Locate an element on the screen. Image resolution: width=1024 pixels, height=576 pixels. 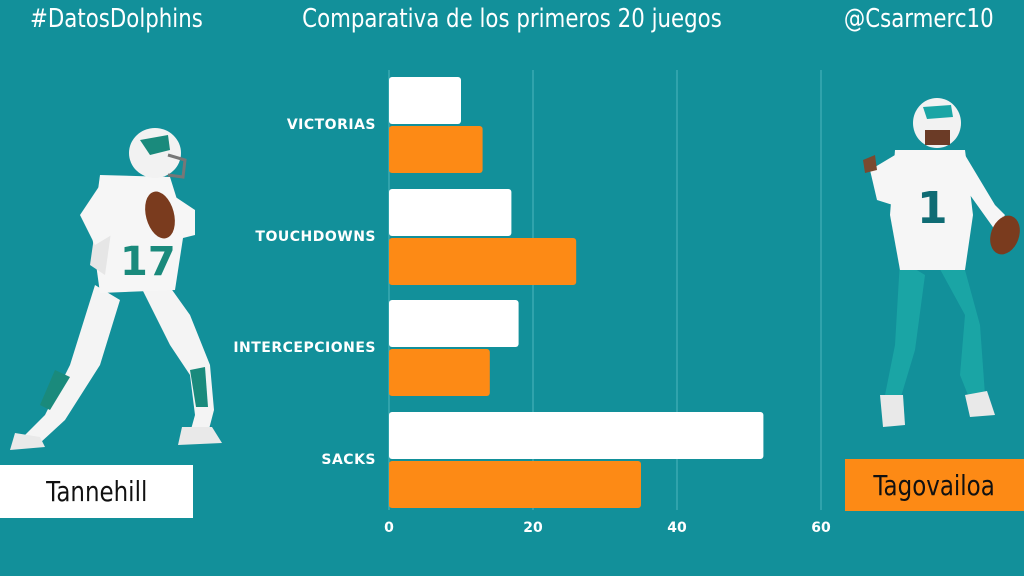
tannehill-name-label: Tannehill is located at coordinates (96, 491).